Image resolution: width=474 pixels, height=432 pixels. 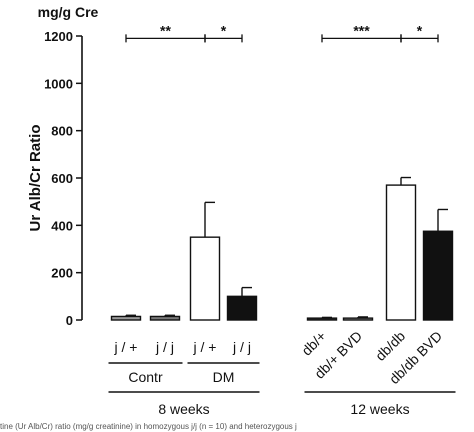 I want to click on period-label: 8 weeks, so click(x=183, y=409).